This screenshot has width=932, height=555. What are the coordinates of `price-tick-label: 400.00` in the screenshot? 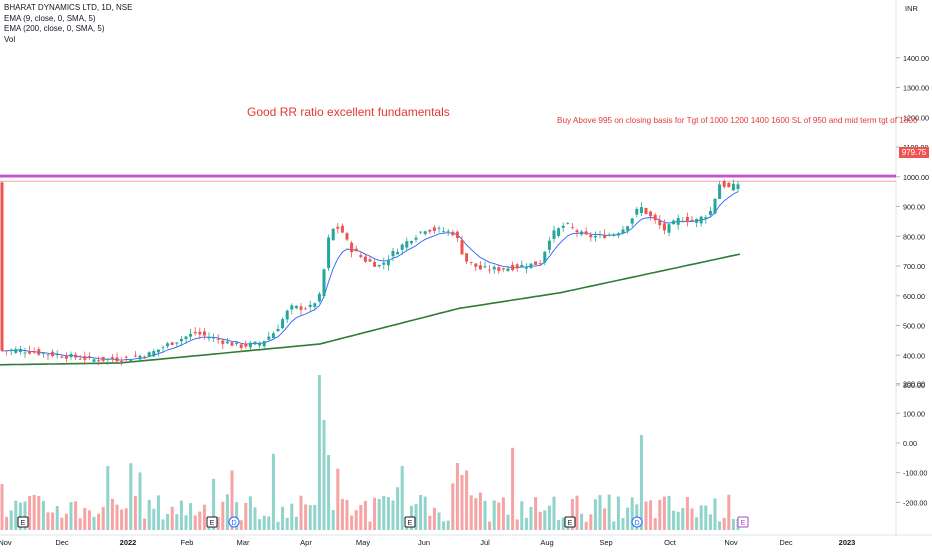 It's located at (914, 355).